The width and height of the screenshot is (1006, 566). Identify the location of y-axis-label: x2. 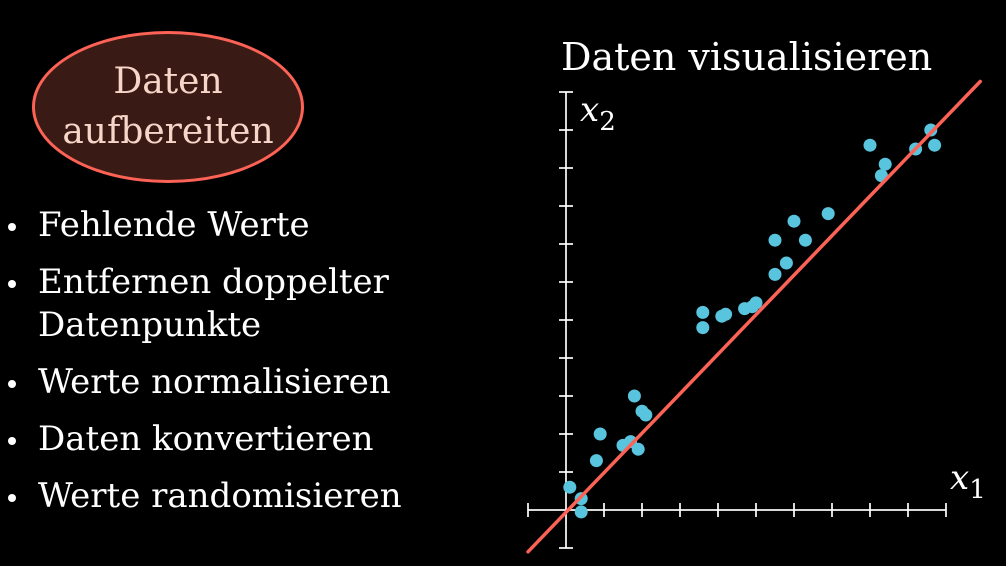
(598, 113).